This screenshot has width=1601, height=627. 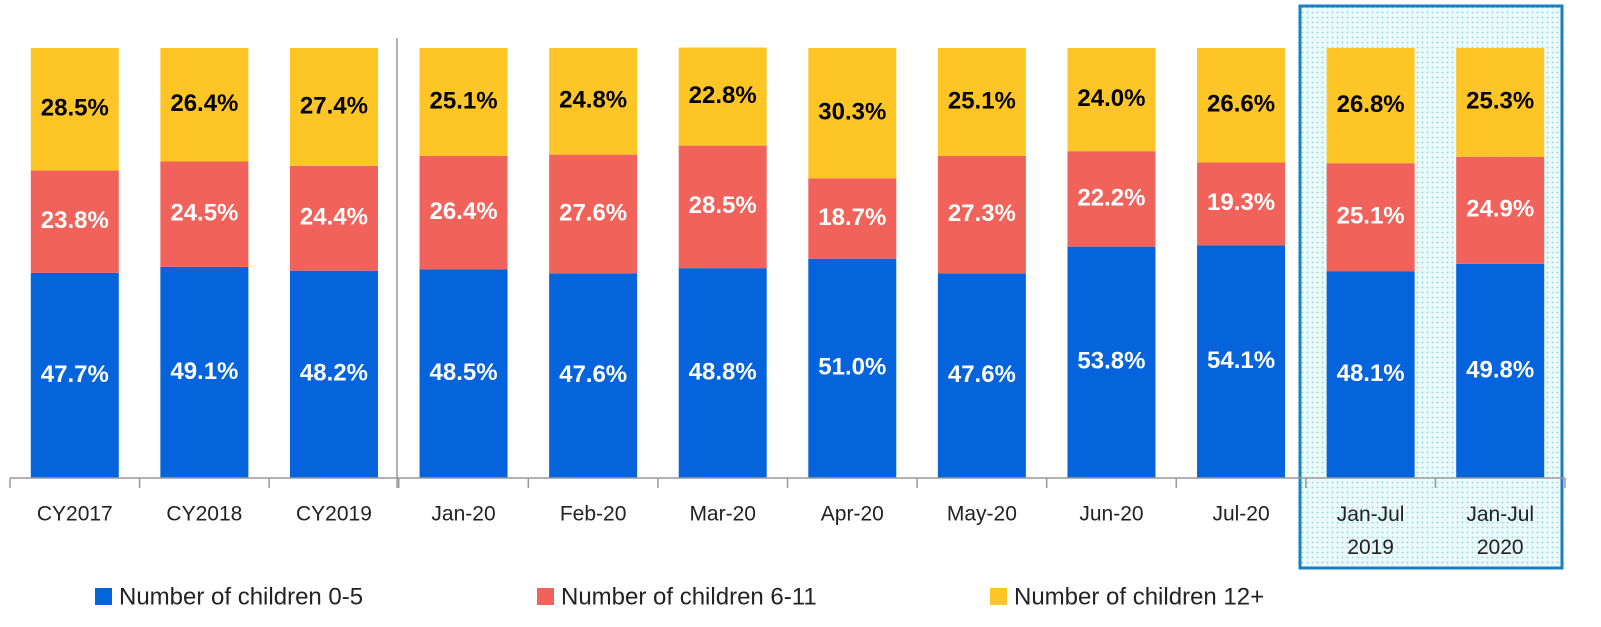 What do you see at coordinates (1500, 531) in the screenshot?
I see `x-tick-label: Jan-Jul 2020` at bounding box center [1500, 531].